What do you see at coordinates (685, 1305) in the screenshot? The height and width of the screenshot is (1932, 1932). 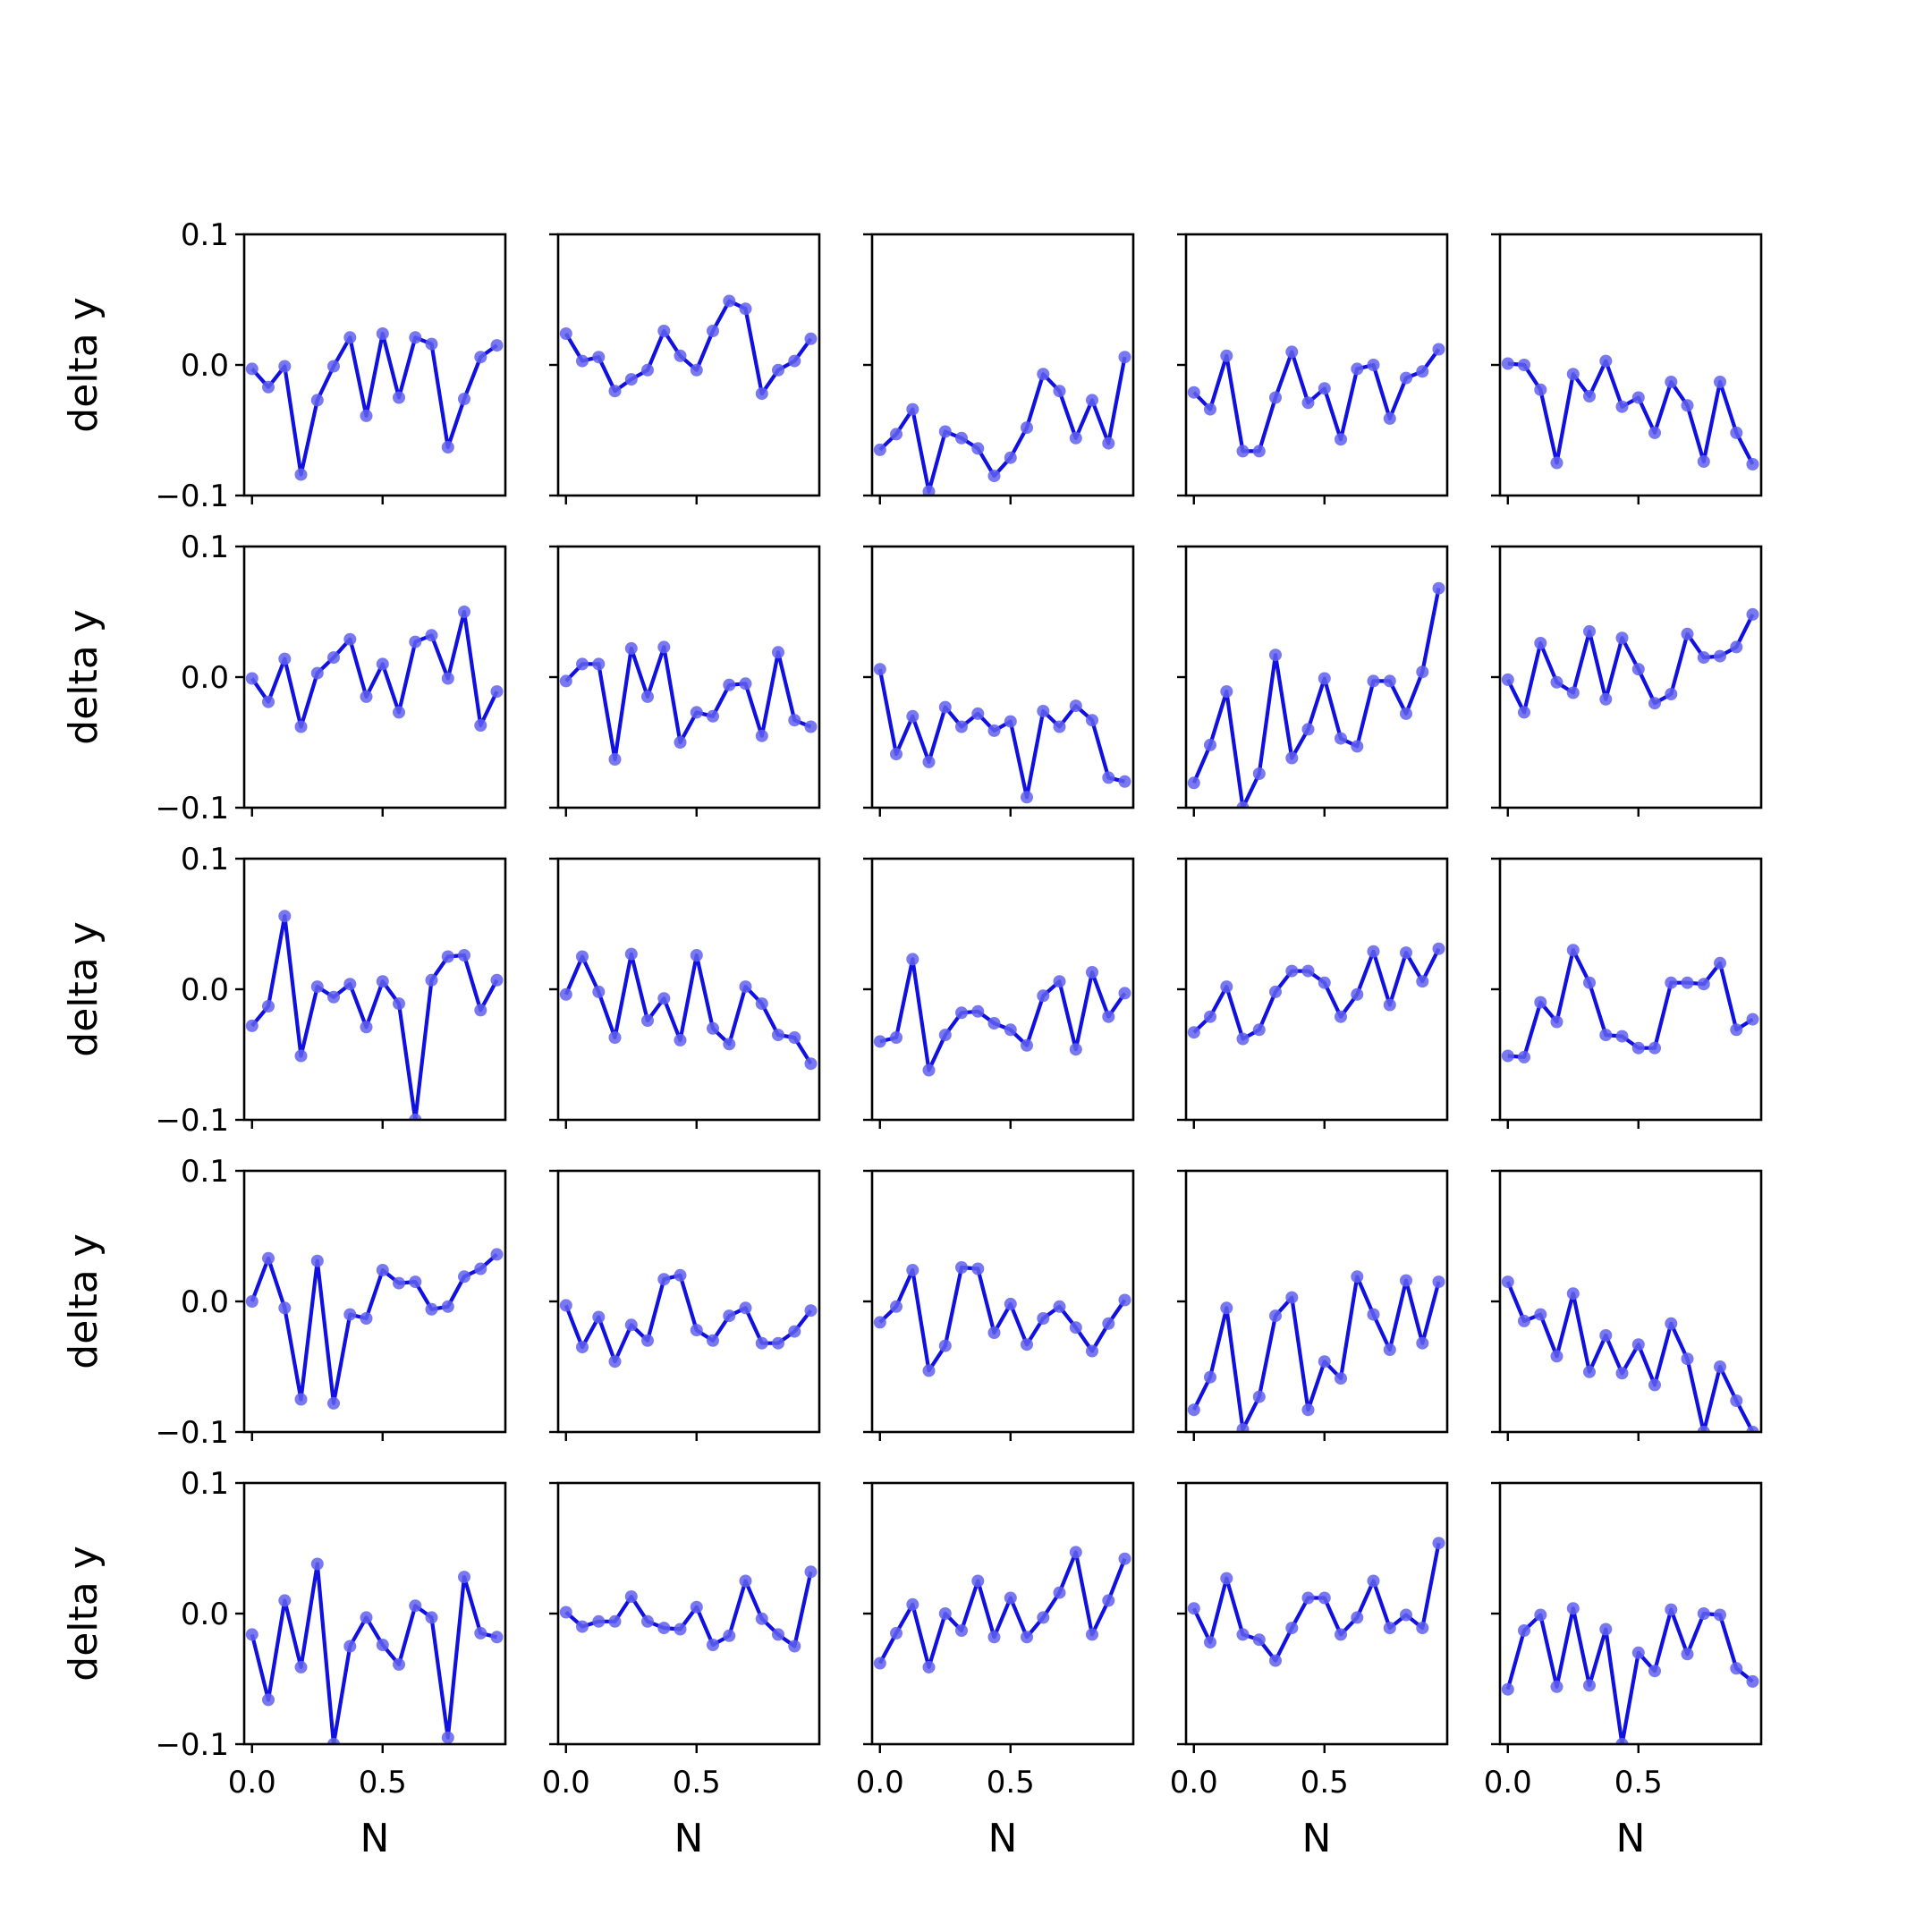 I see `panel-r3-c1` at bounding box center [685, 1305].